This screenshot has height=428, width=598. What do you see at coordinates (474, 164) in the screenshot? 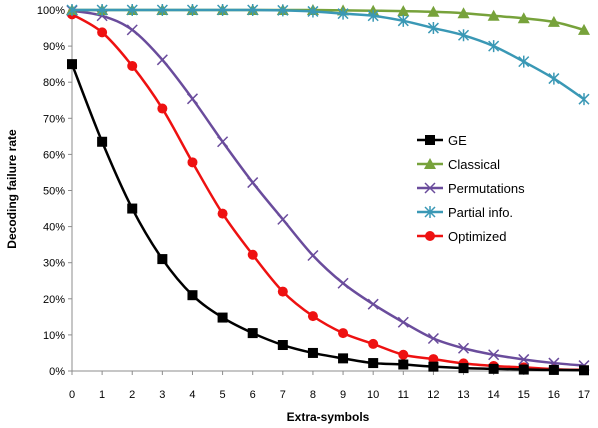
I see `legend-label-classical: Classical` at bounding box center [474, 164].